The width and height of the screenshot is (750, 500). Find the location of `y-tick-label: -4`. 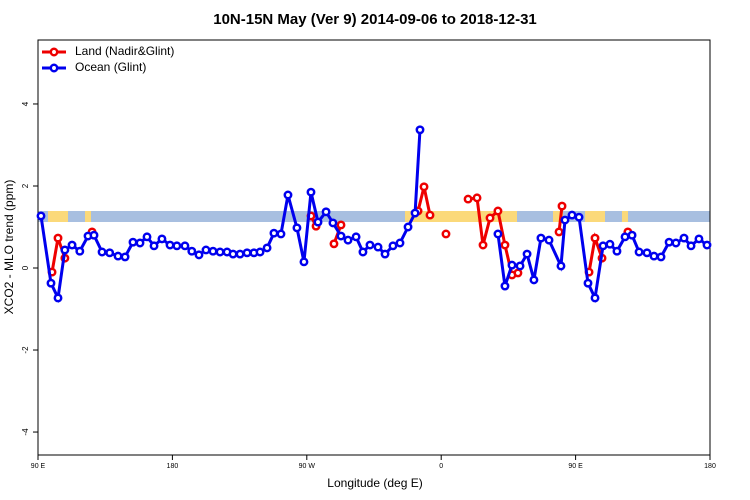

y-tick-label: -4 is located at coordinates (25, 432).